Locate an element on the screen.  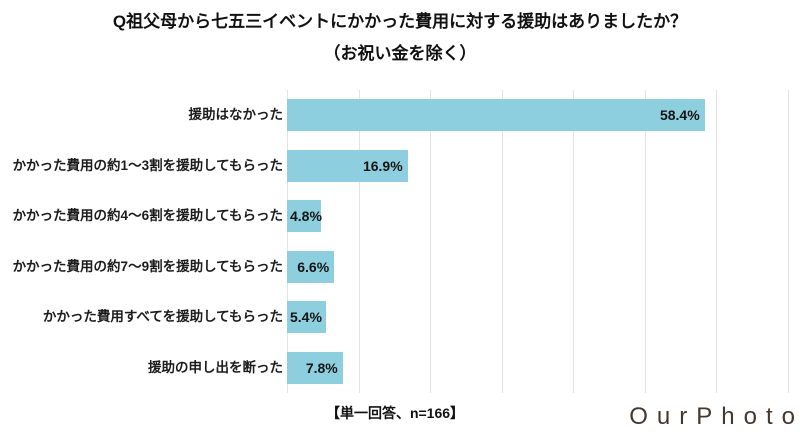
bar-area: 7.8% is located at coordinates (537, 368).